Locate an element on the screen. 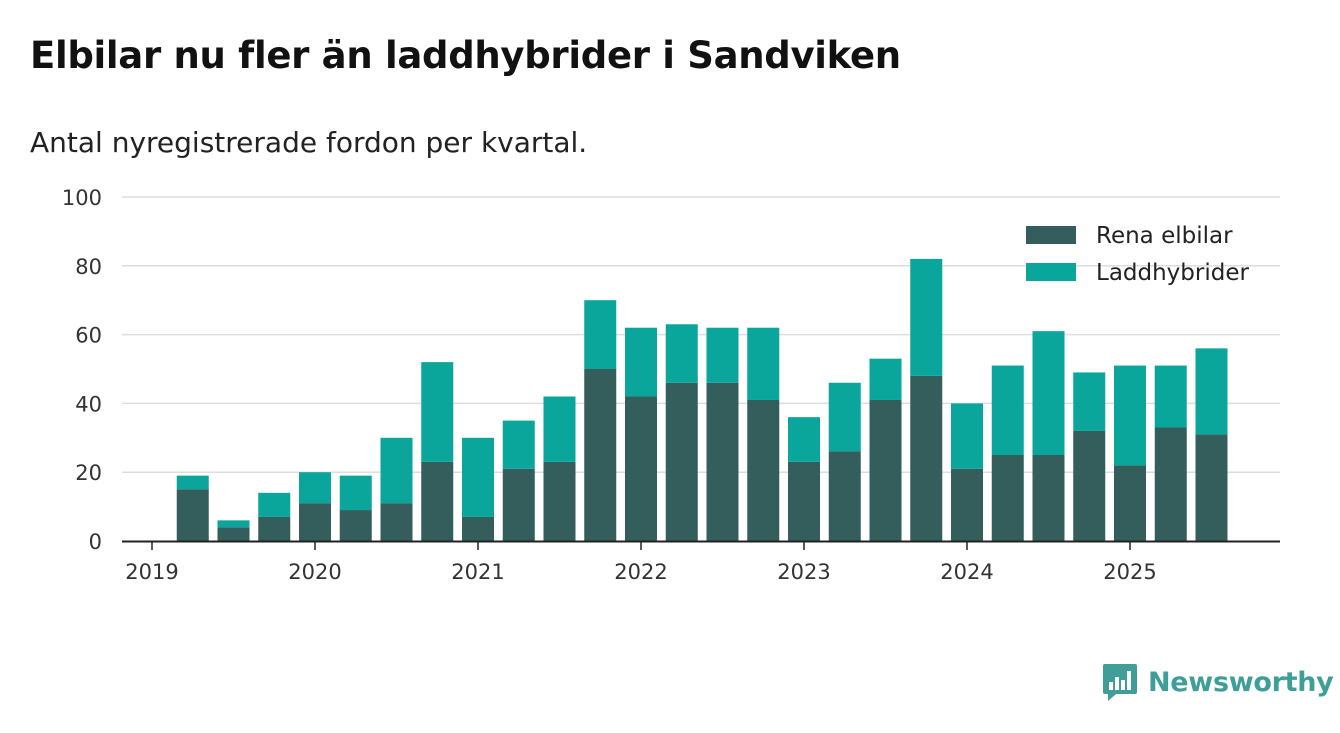 The height and width of the screenshot is (733, 1340). bar-laddhybrider-2019-Q2 is located at coordinates (192, 482).